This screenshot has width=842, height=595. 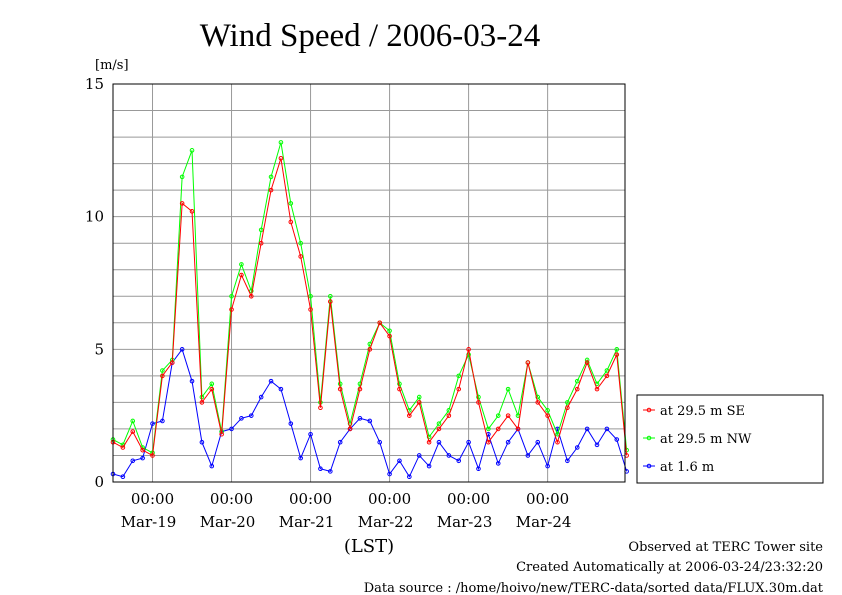 What do you see at coordinates (702, 411) in the screenshot?
I see `legend-label: at 29.5 m SE` at bounding box center [702, 411].